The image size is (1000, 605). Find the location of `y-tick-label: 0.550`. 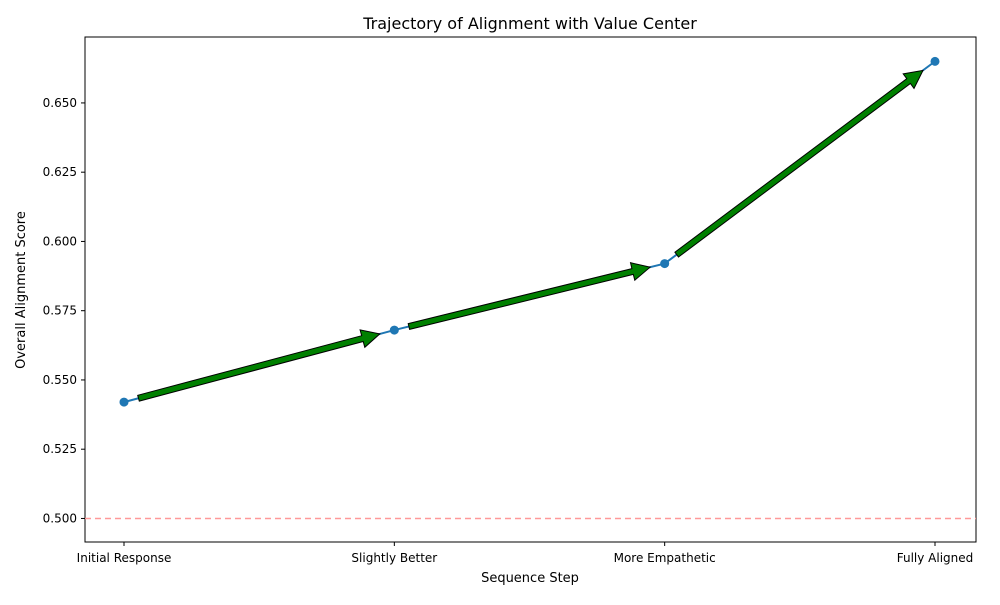

y-tick-label: 0.550 is located at coordinates (60, 380).